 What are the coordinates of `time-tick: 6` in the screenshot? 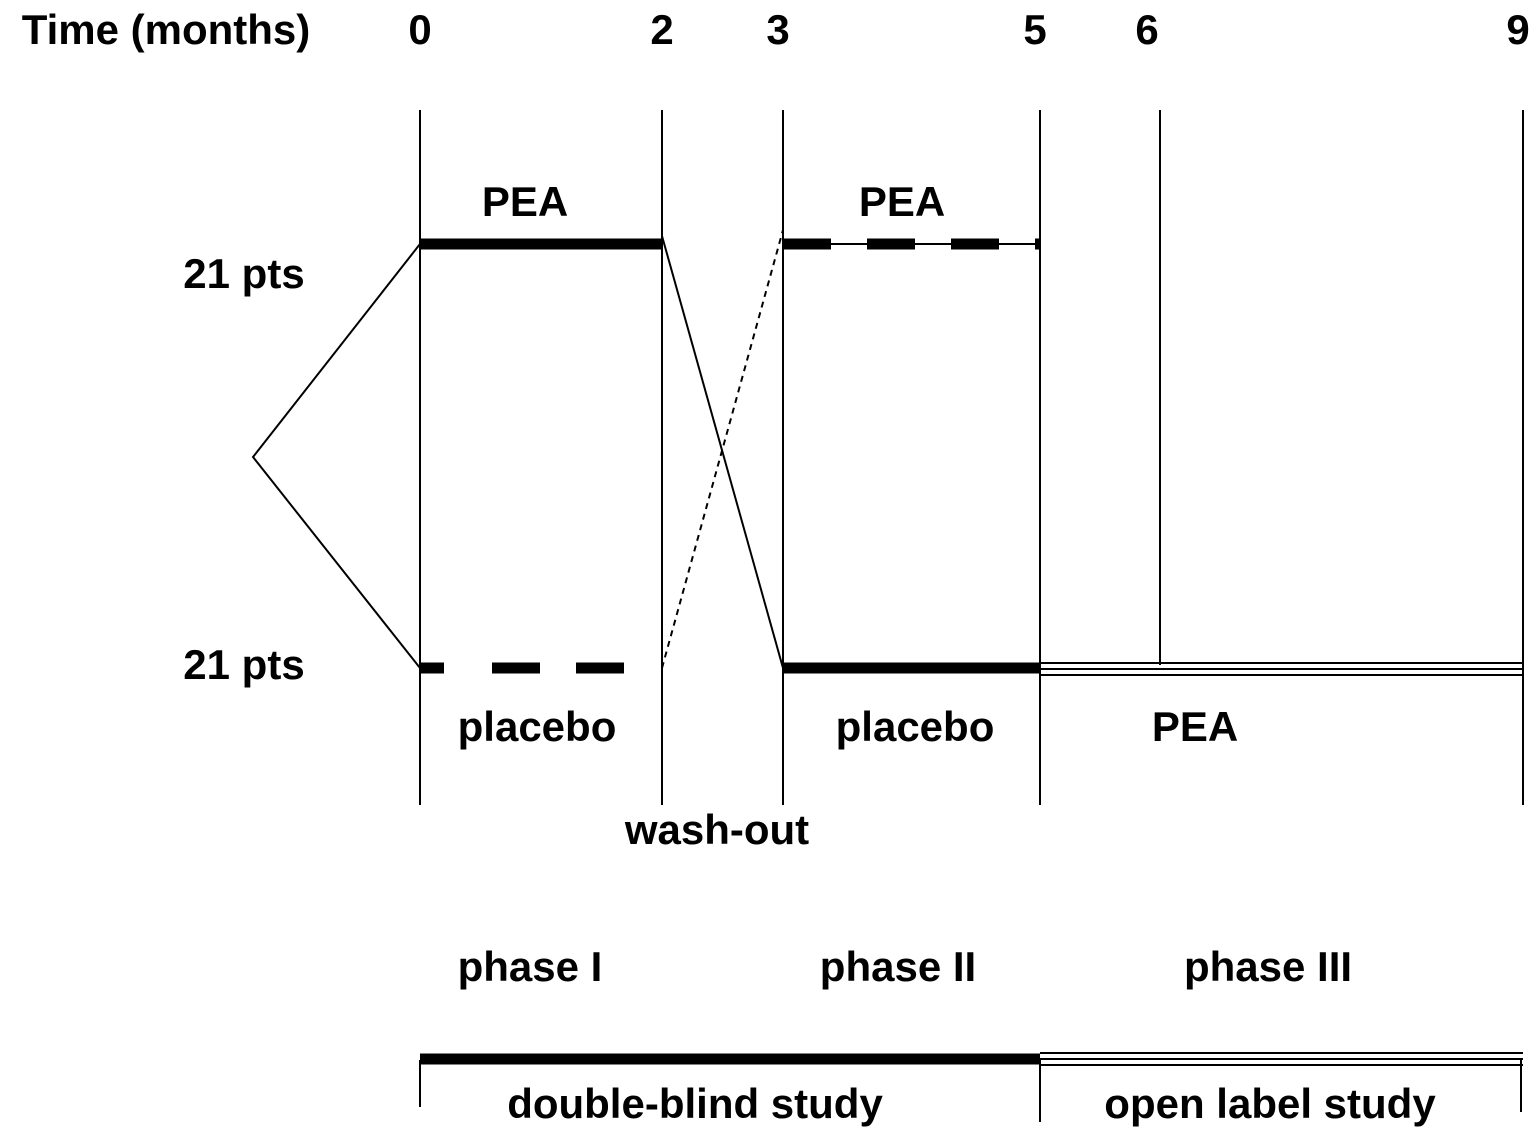 It's located at (1146, 29).